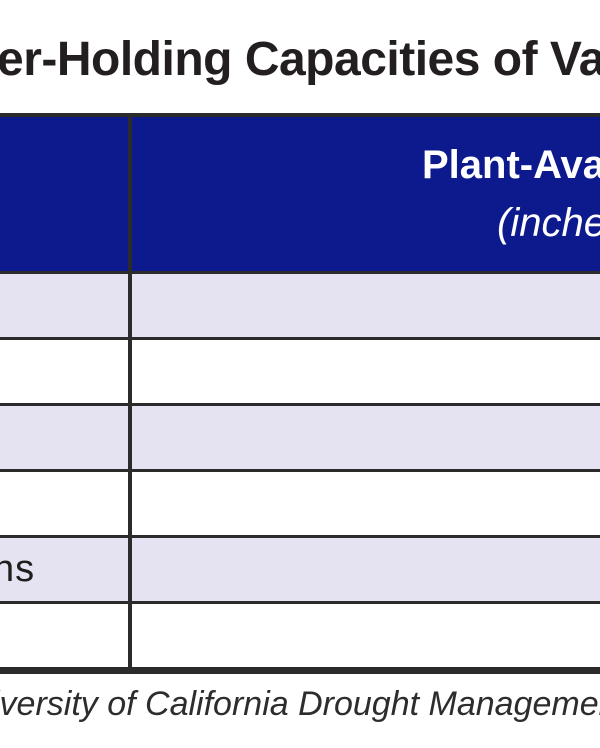 Image resolution: width=600 pixels, height=748 pixels. I want to click on source-caption: iversity of California Drought Managemen, so click(300, 704).